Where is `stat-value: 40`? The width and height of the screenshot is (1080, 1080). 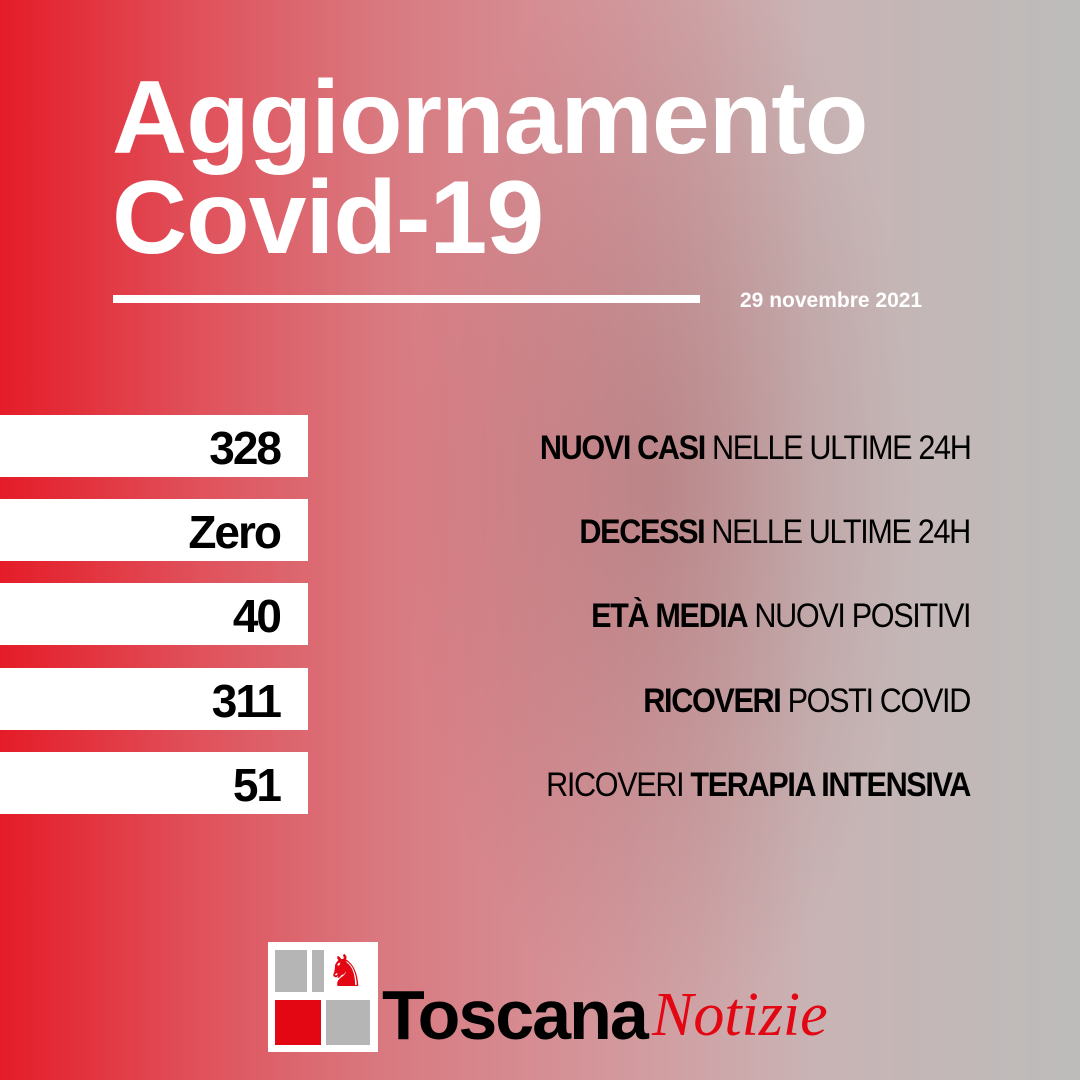
stat-value: 40 is located at coordinates (257, 616).